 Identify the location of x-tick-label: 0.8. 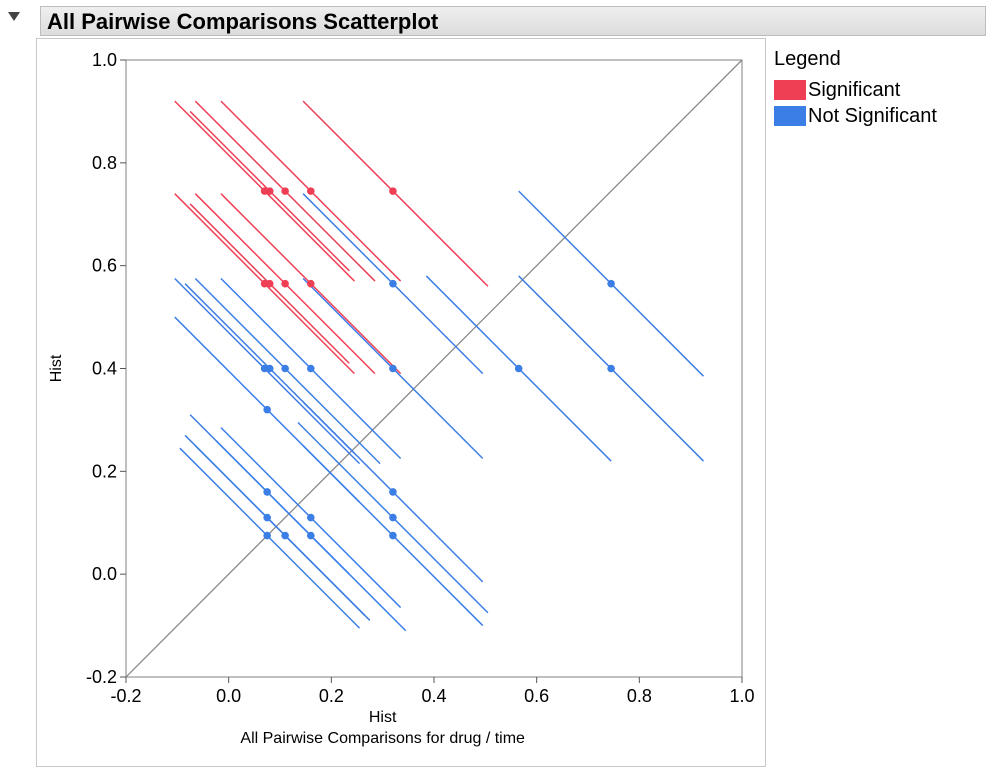
(639, 696).